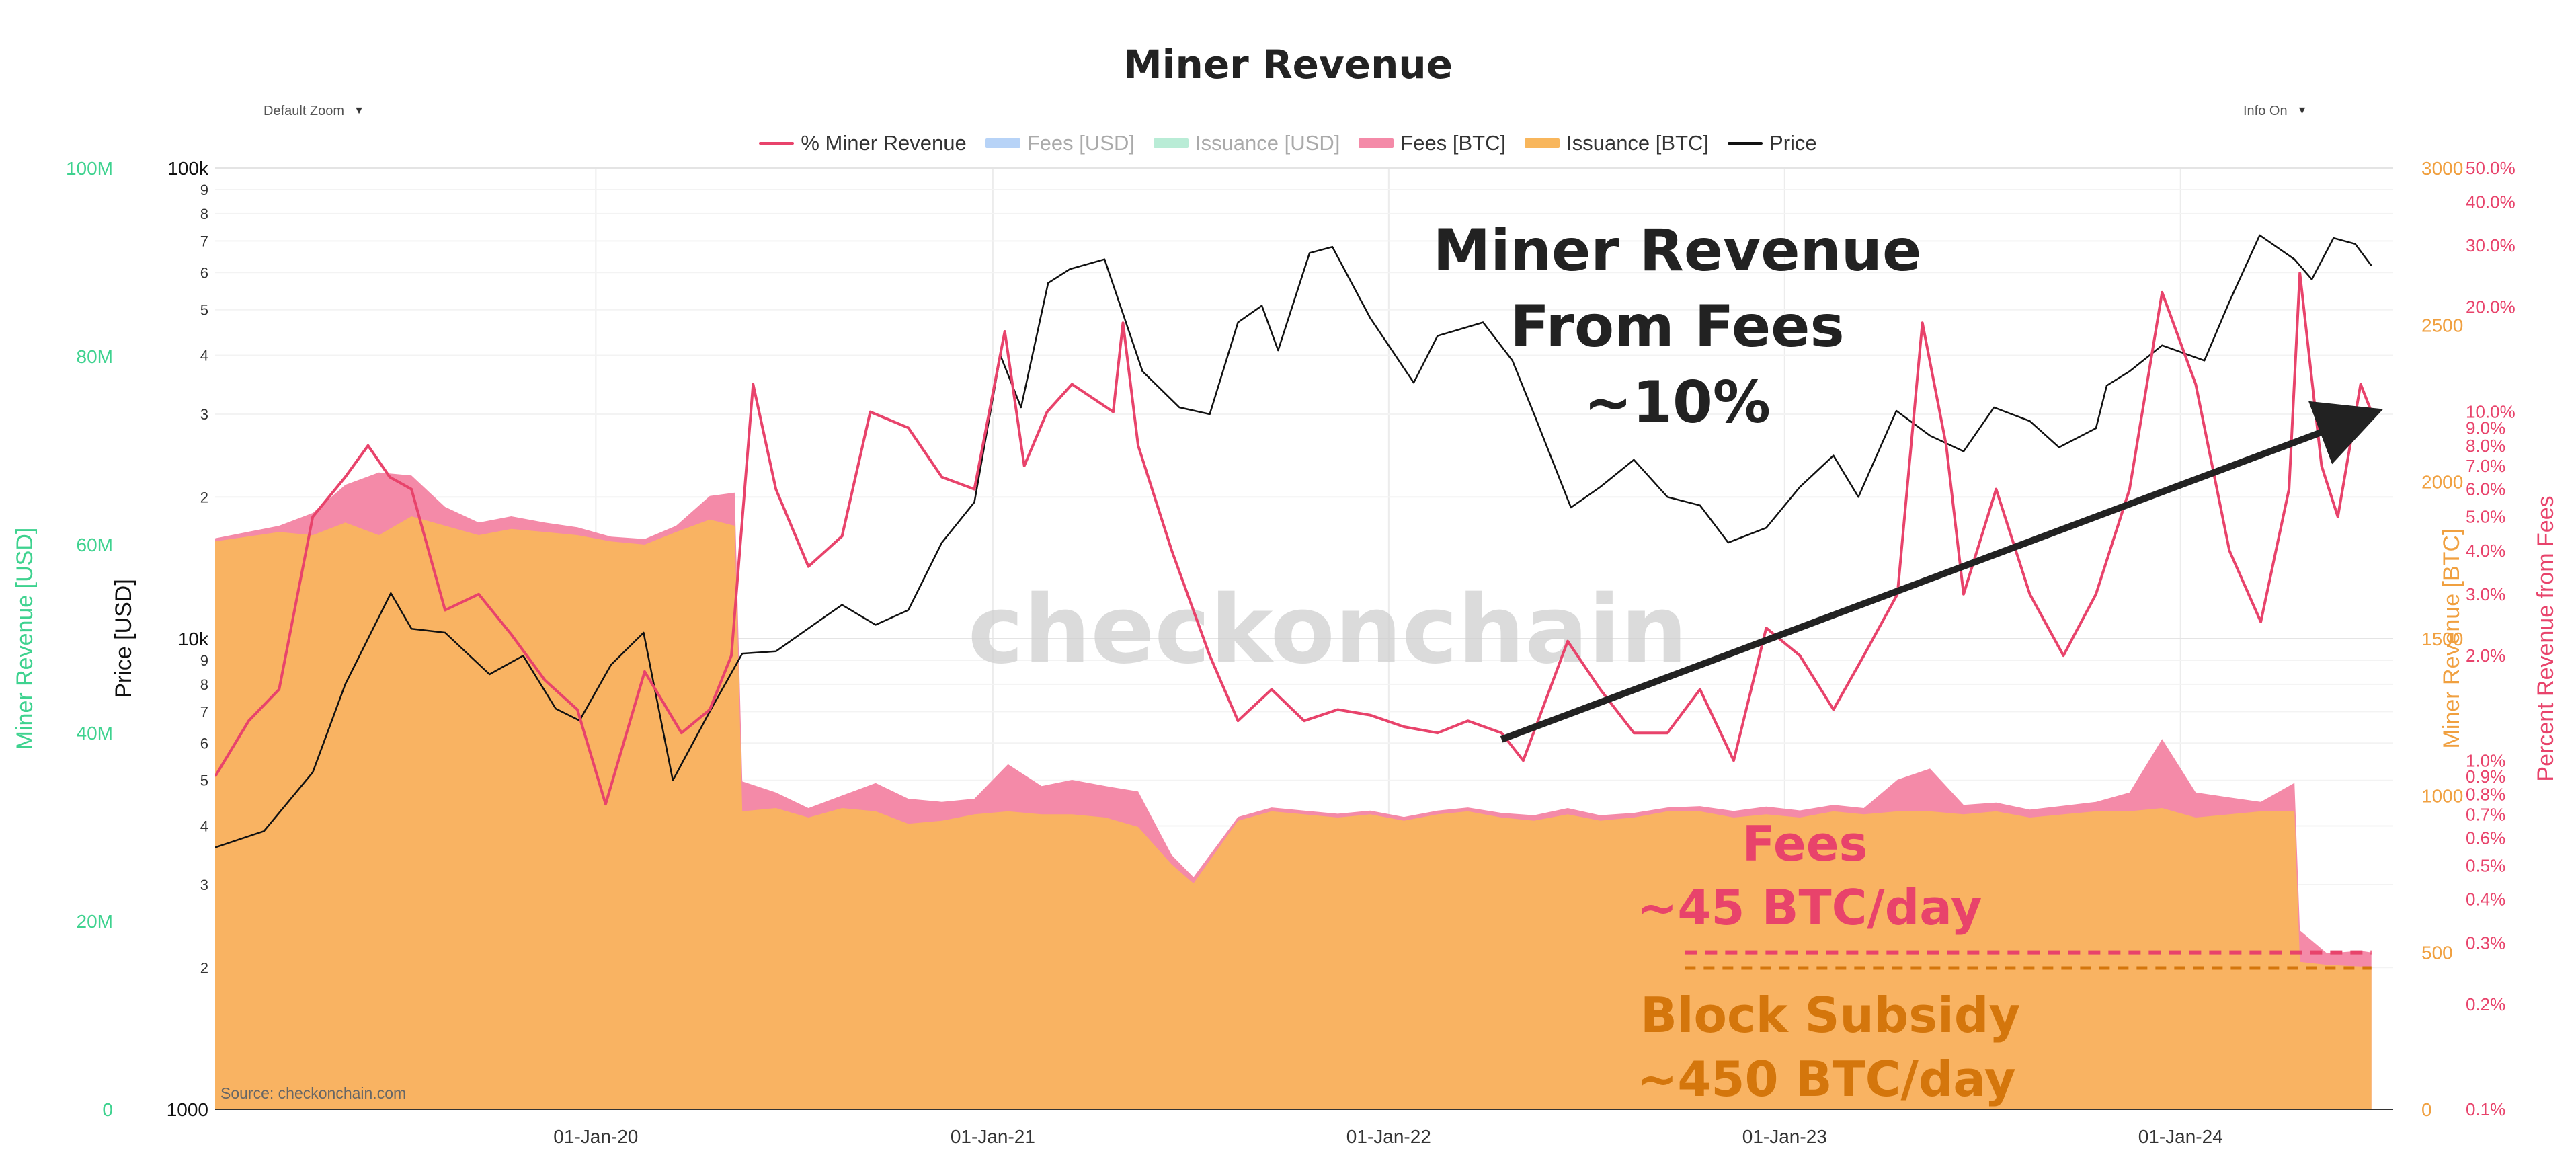  What do you see at coordinates (2490, 306) in the screenshot?
I see `fee-pct-tick: 20.0%` at bounding box center [2490, 306].